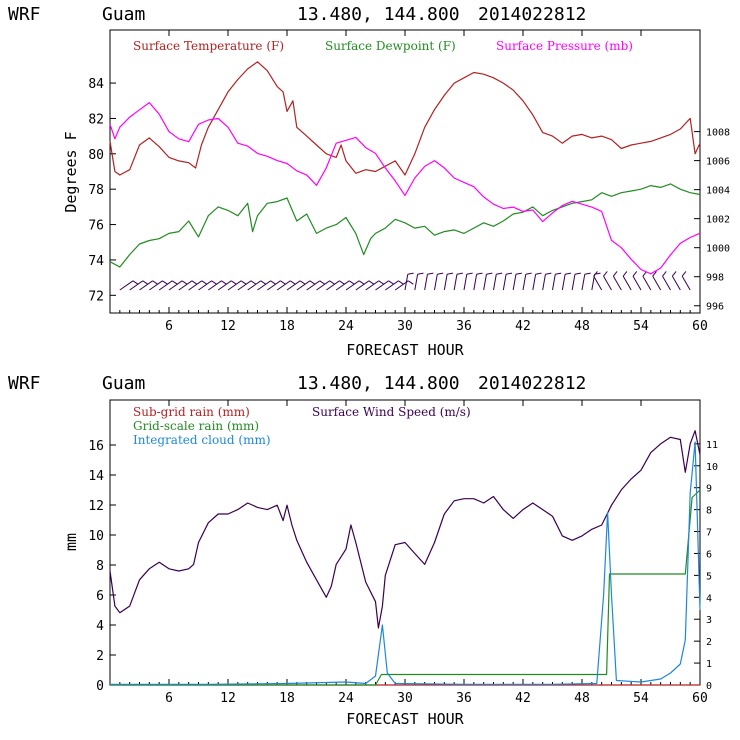 This screenshot has height=740, width=740. I want to click on x-axis-label: FORECAST HOUR, so click(405, 719).